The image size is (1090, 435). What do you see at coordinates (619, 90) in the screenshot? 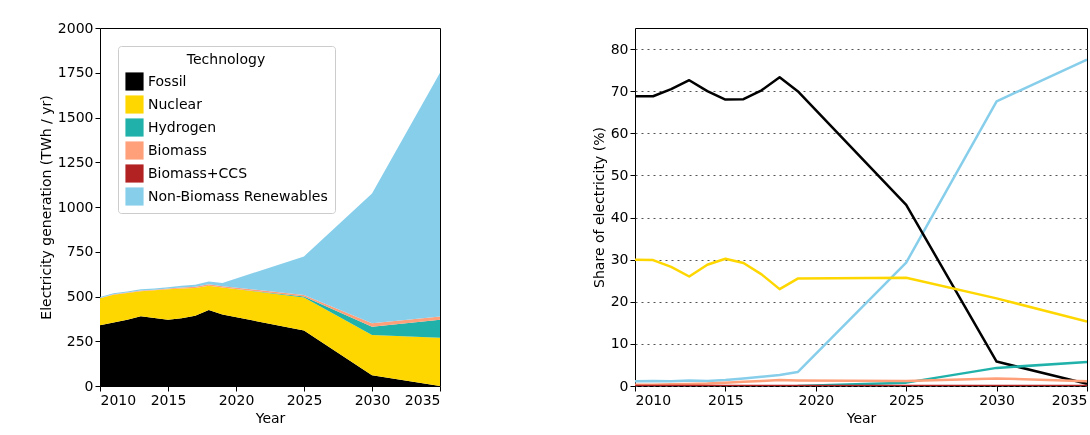
I see `y-tick-label: 70` at bounding box center [619, 90].